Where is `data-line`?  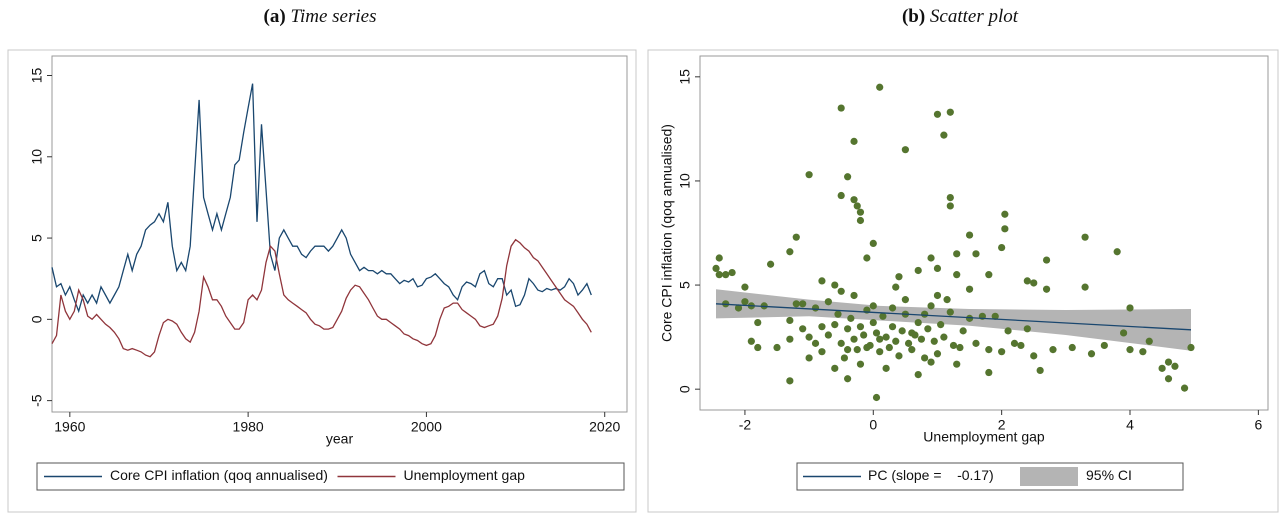 data-line is located at coordinates (321, 298).